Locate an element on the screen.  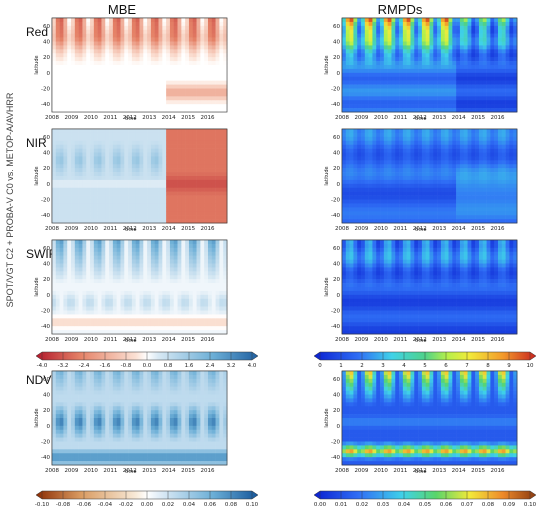
row-label-swir: SWIR is located at coordinates (42, 254).